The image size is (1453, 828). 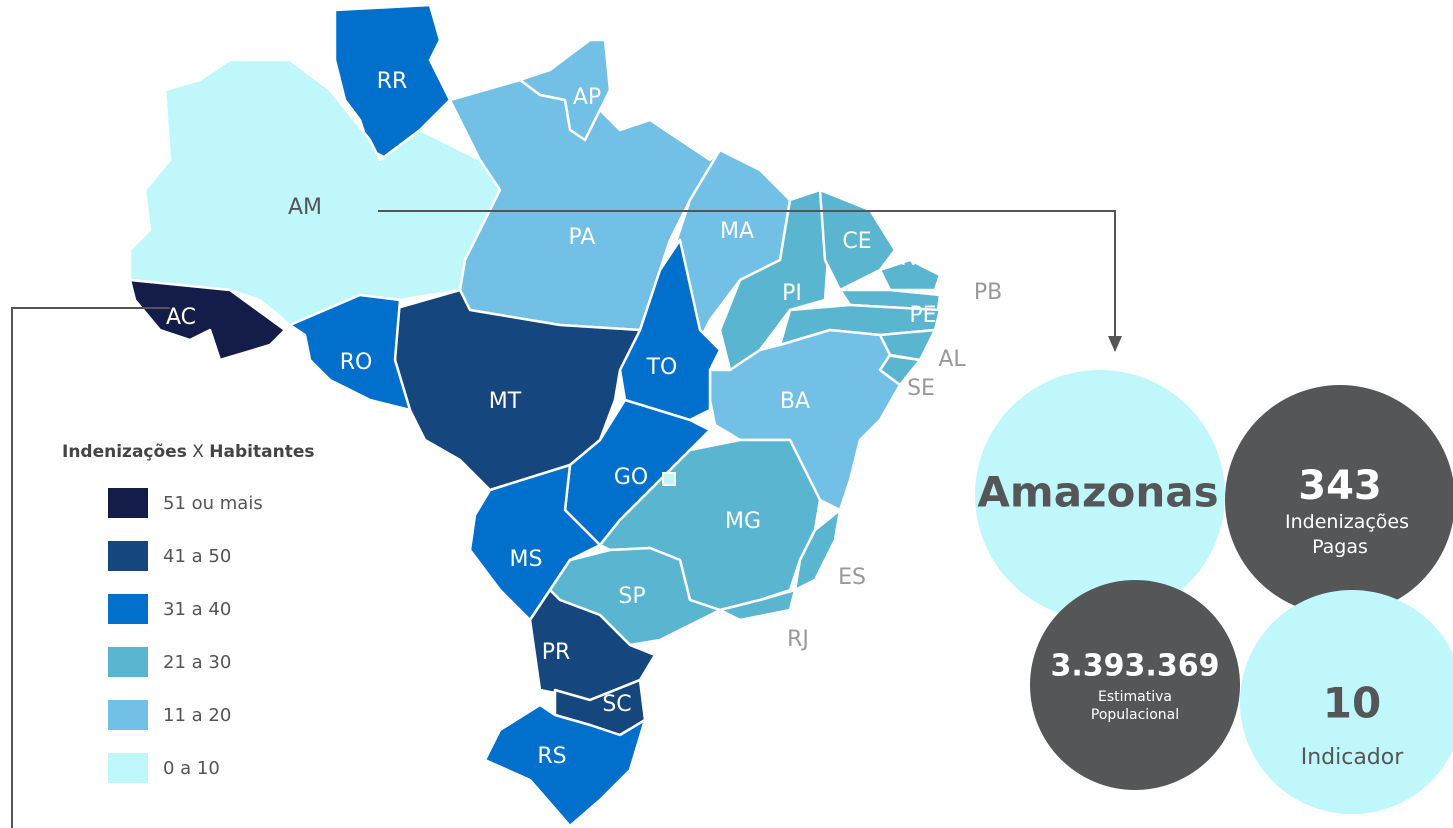 I want to click on state-label: RS, so click(x=551, y=756).